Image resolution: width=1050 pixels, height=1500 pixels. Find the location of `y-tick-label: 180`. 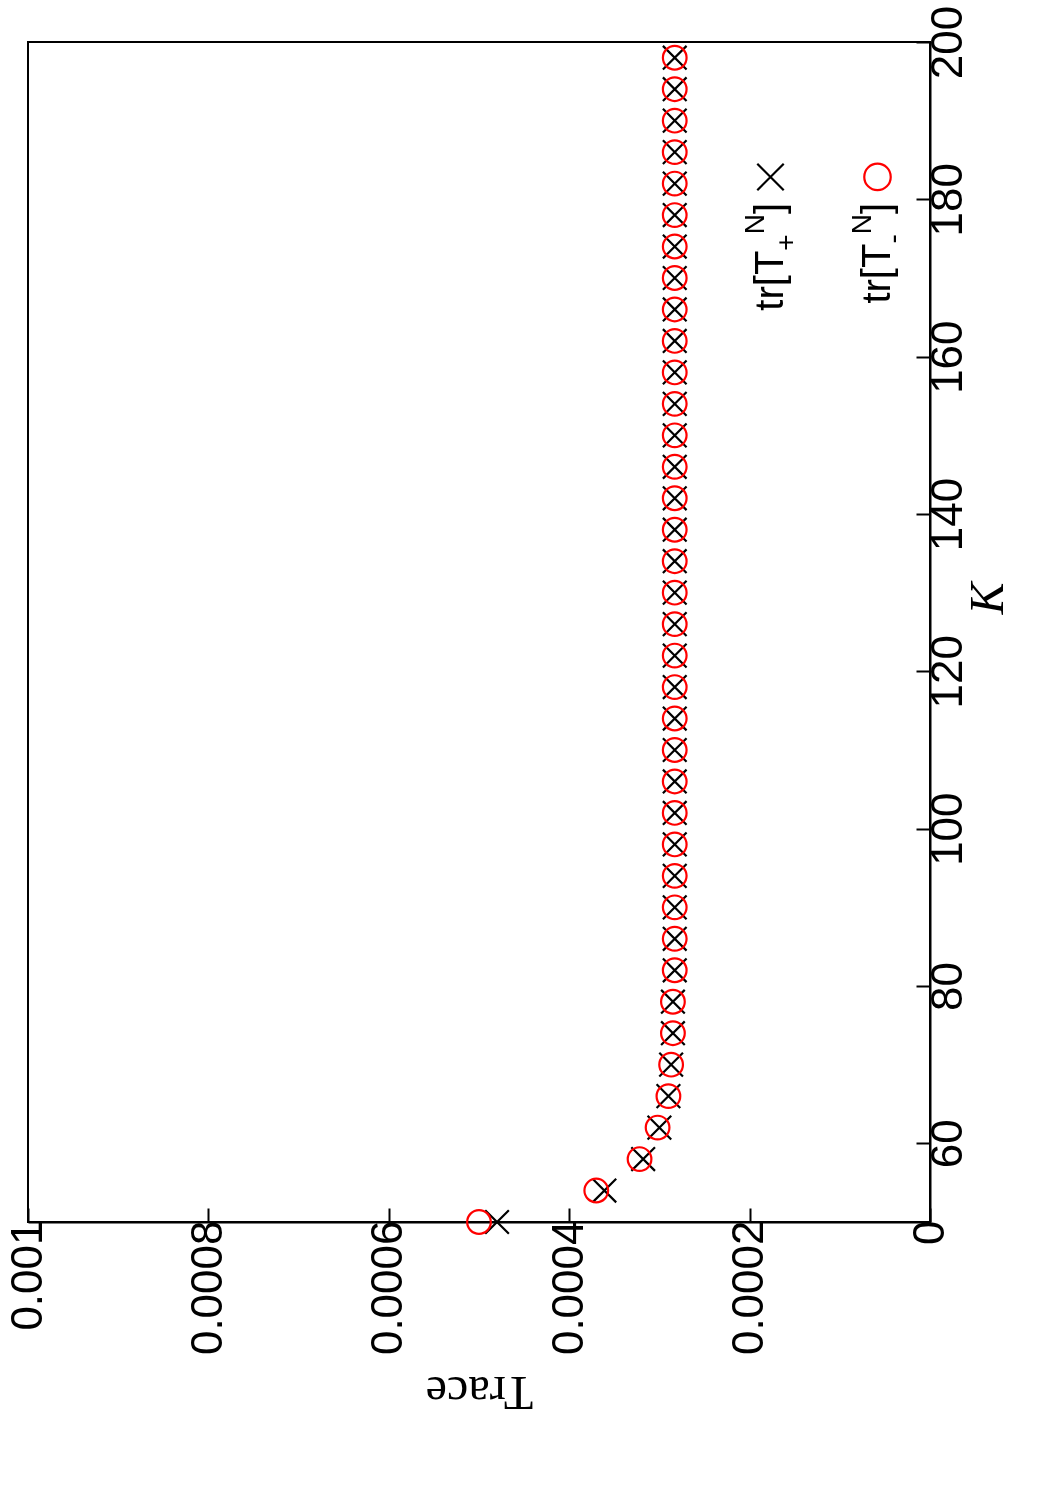

y-tick-label: 180 is located at coordinates (946, 200).